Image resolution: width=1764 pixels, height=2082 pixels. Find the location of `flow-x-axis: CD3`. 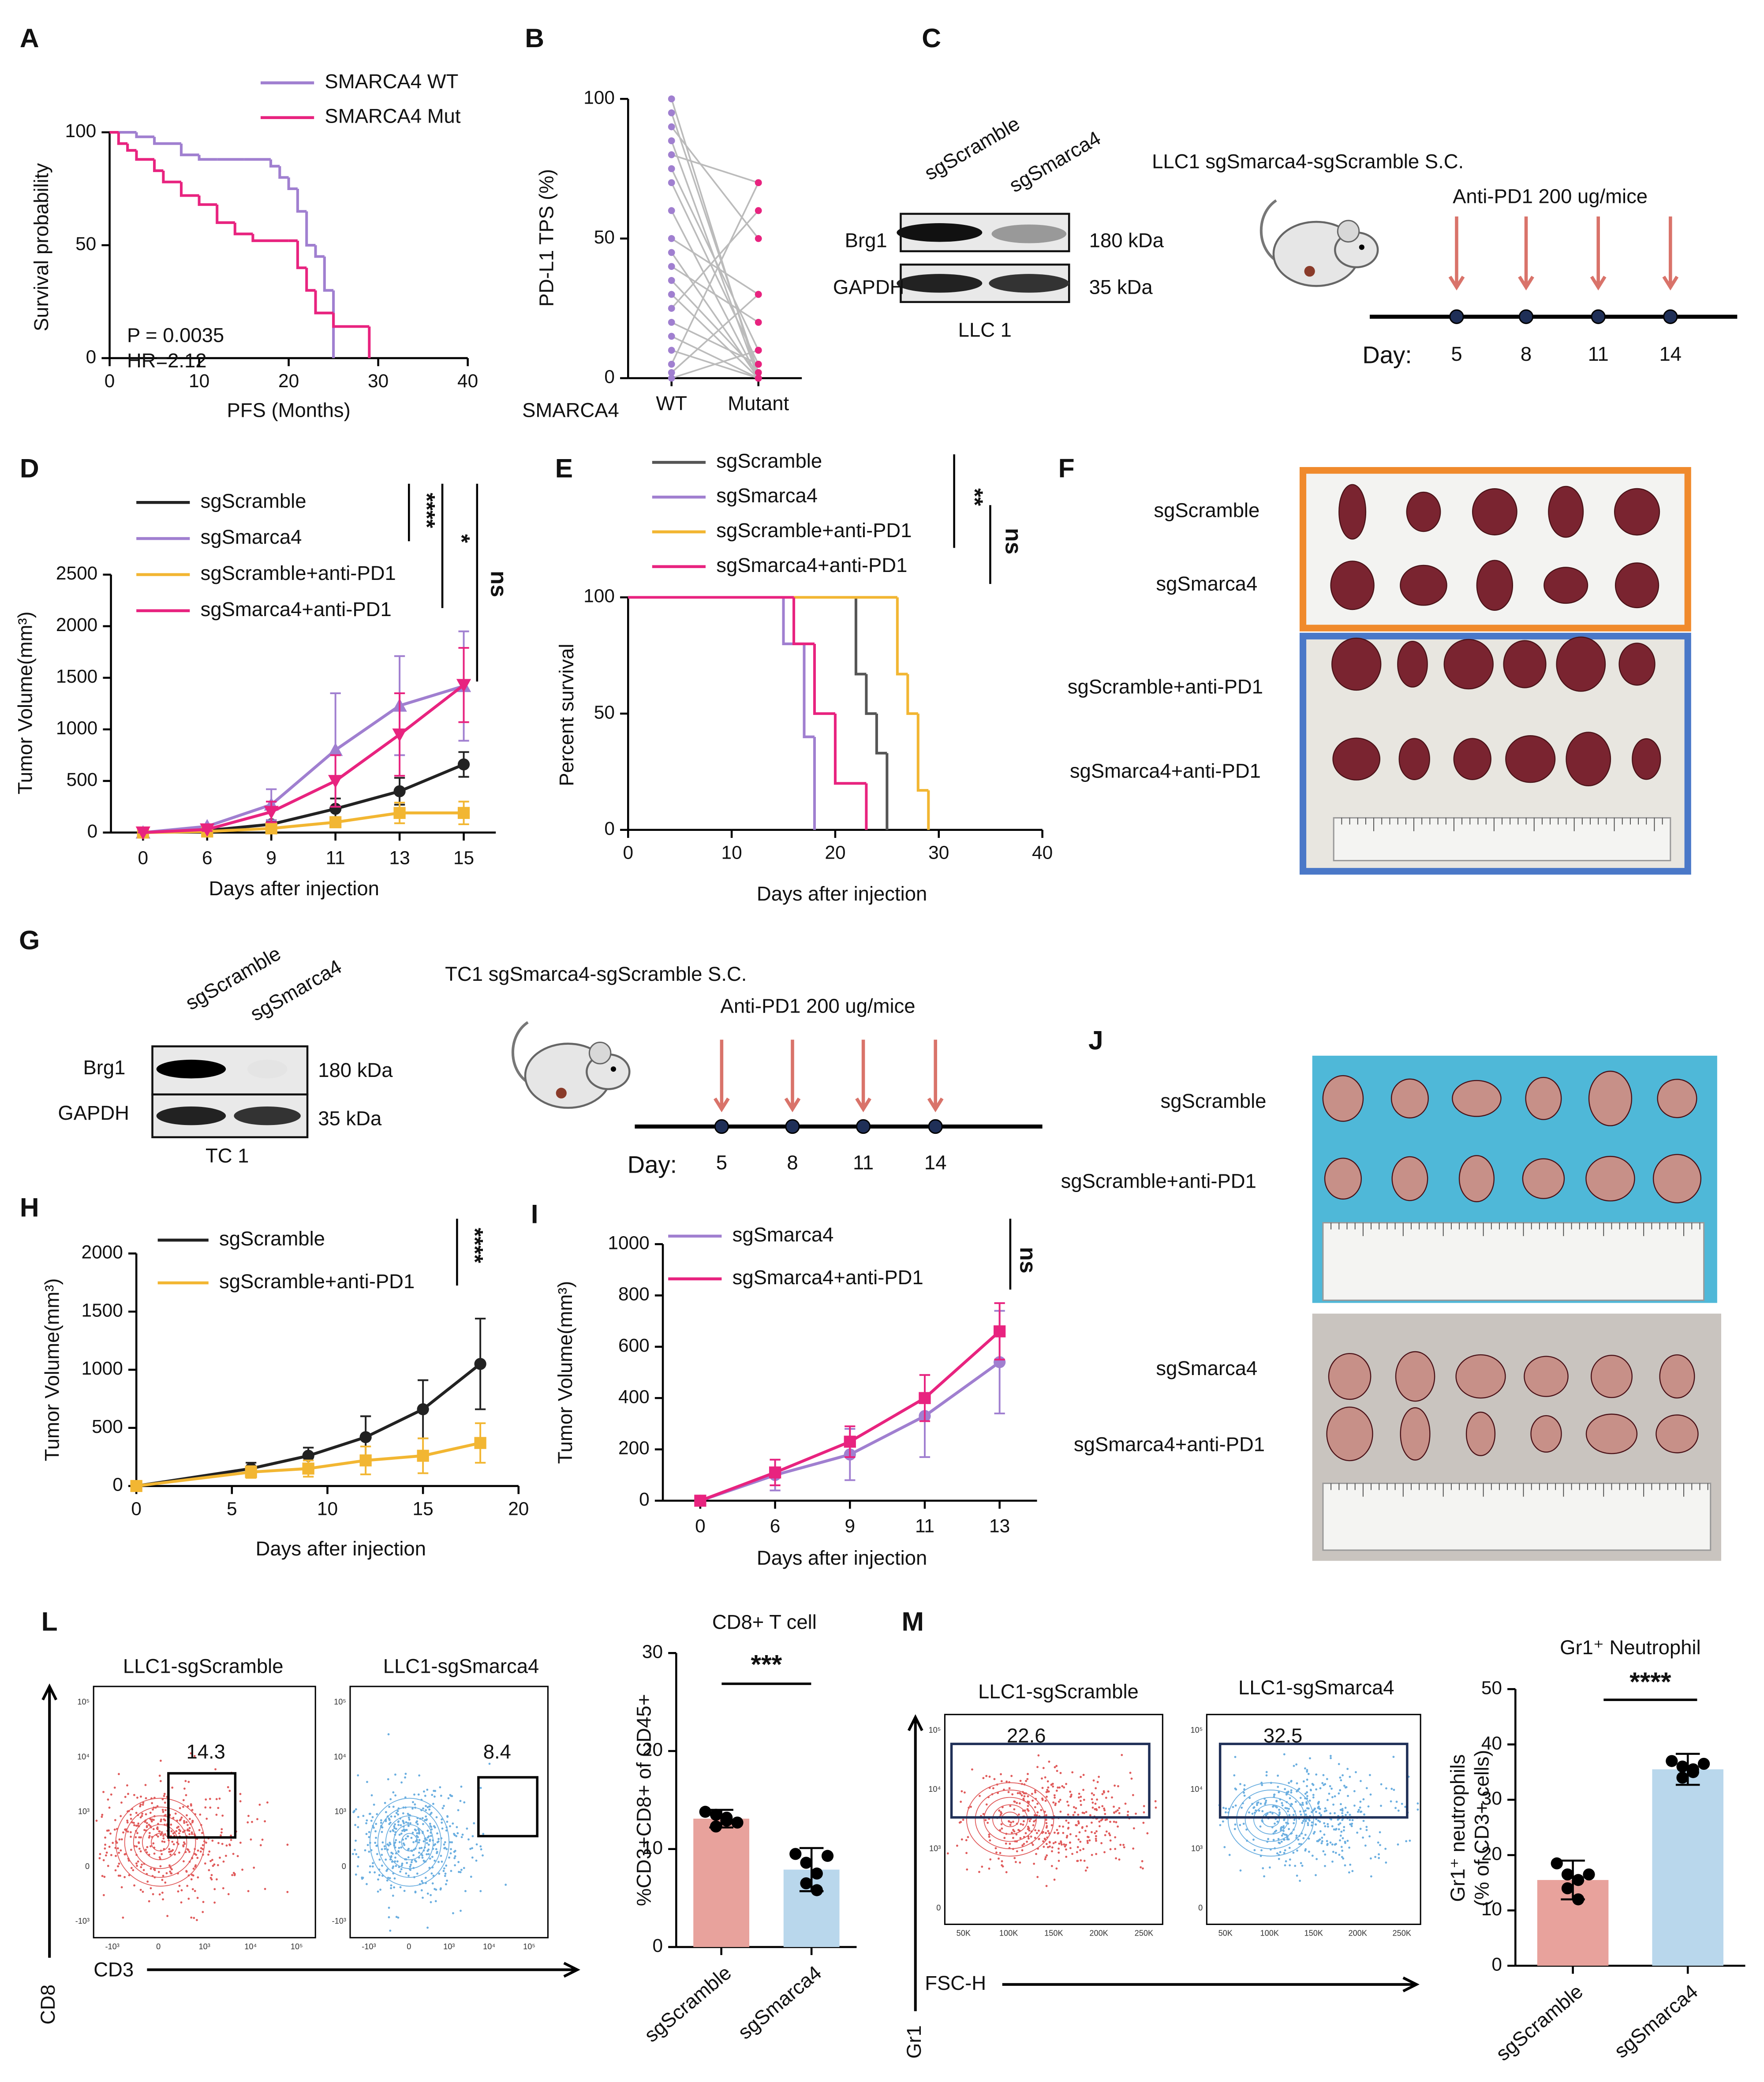

flow-x-axis: CD3 is located at coordinates (113, 1970).